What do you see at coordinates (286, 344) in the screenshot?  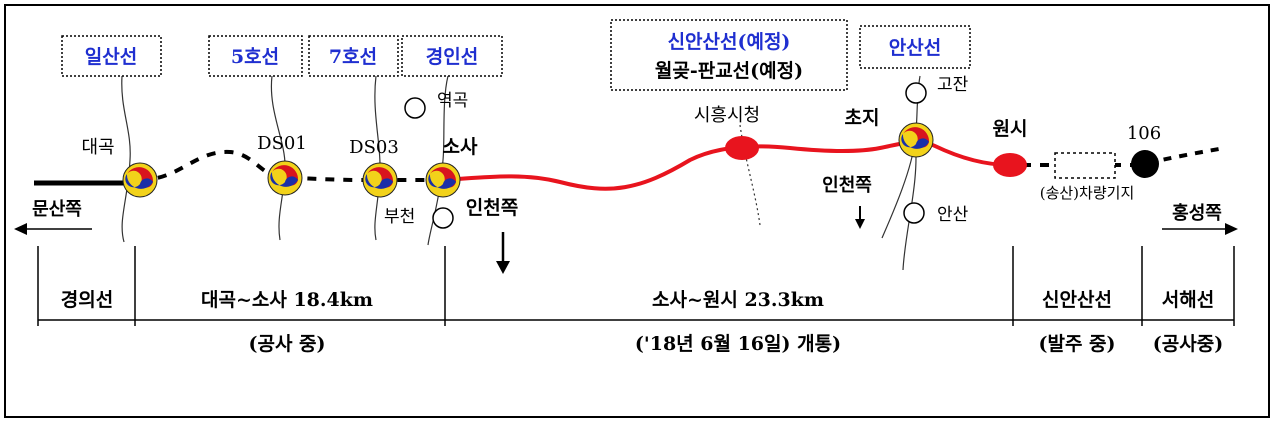 I see `segment-status-daegok-sosa: (공사 중)` at bounding box center [286, 344].